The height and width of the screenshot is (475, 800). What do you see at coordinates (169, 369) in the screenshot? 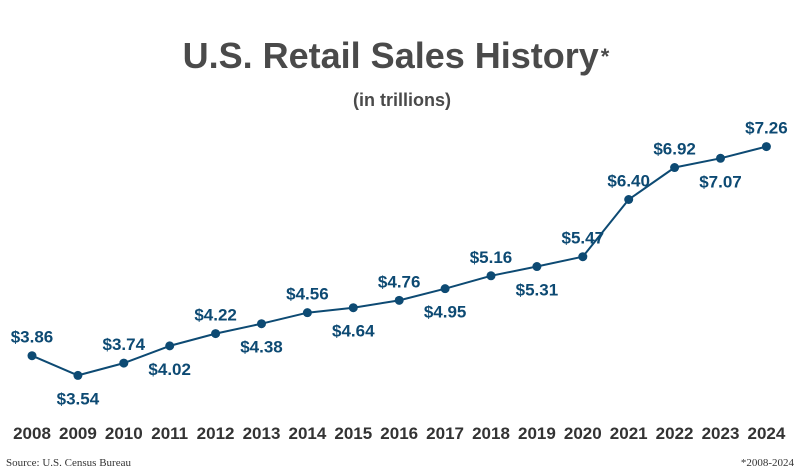
I see `data-label: $4.02` at bounding box center [169, 369].